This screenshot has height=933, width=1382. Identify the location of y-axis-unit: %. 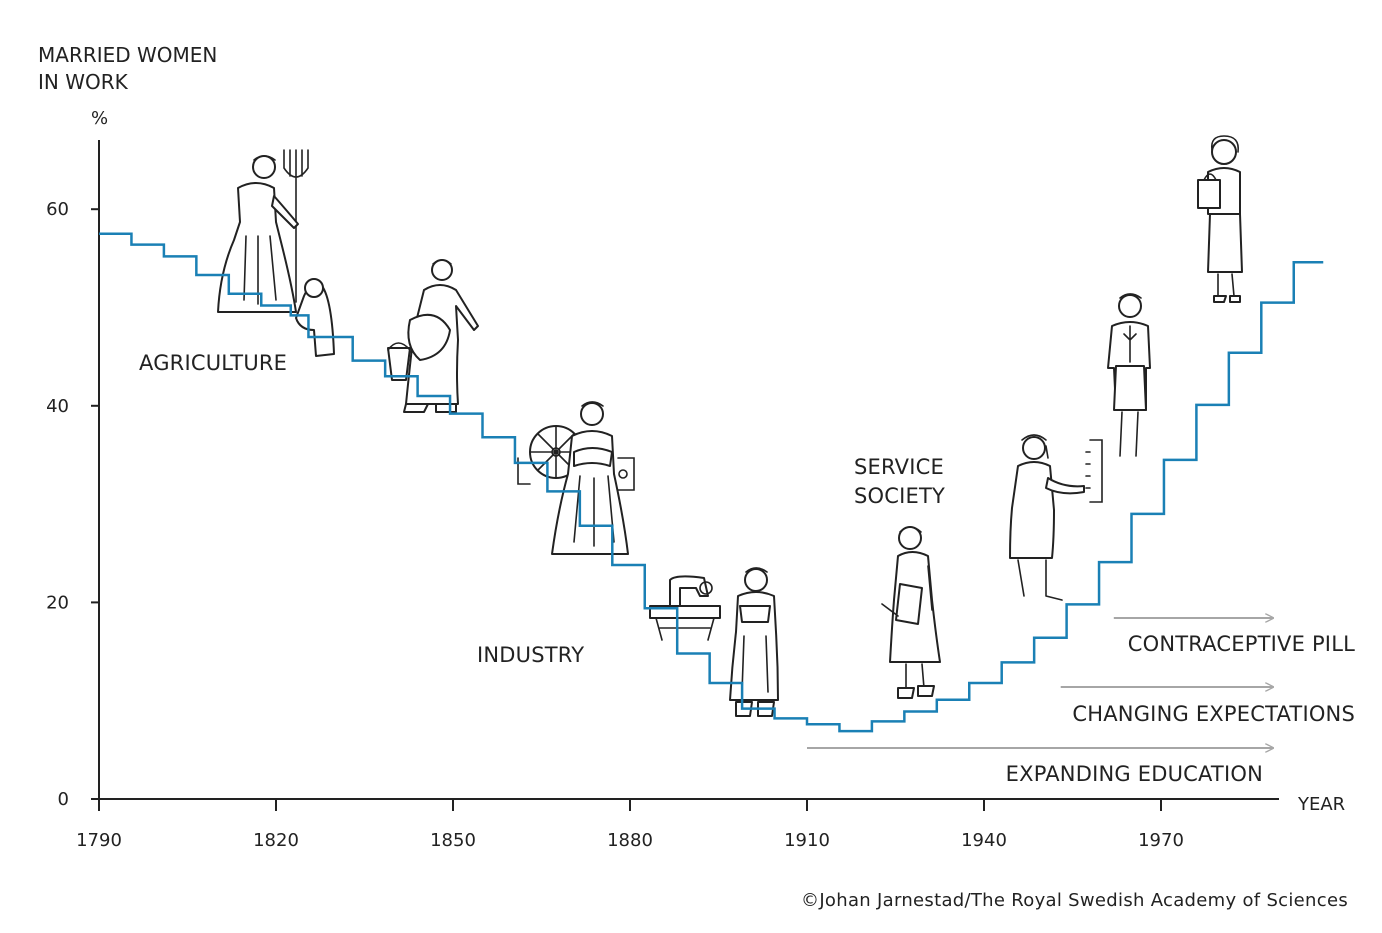
(99, 118).